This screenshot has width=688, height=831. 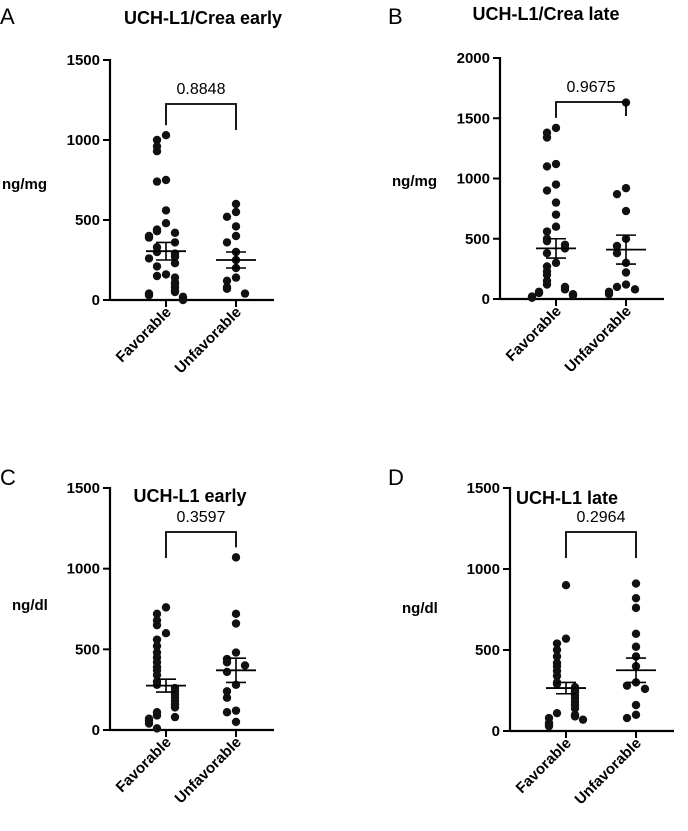 I want to click on panel-letter: D, so click(x=396, y=477).